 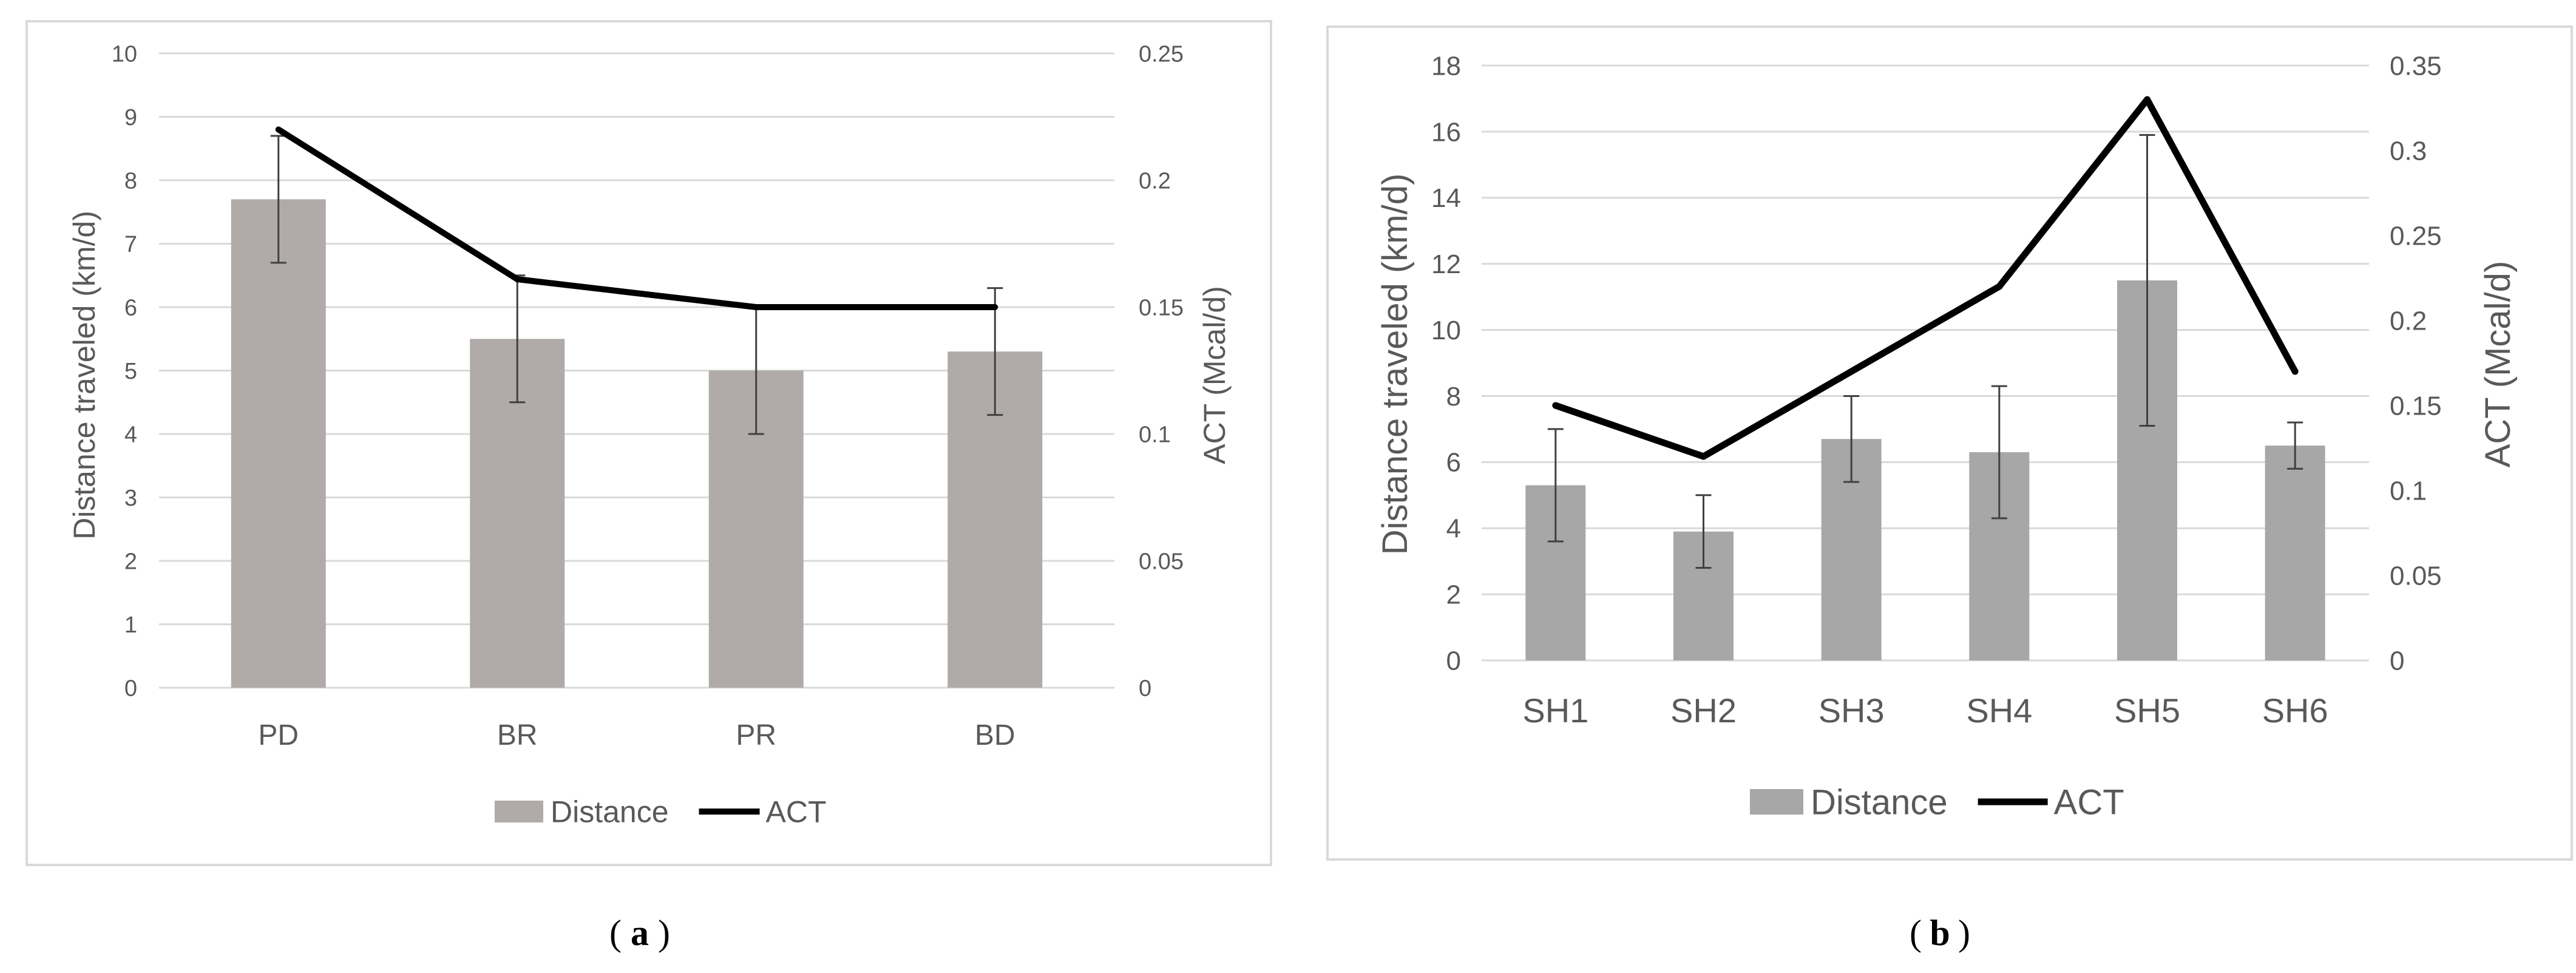 What do you see at coordinates (1395, 364) in the screenshot?
I see `y-axis-label-b: Distance traveled (km/d)` at bounding box center [1395, 364].